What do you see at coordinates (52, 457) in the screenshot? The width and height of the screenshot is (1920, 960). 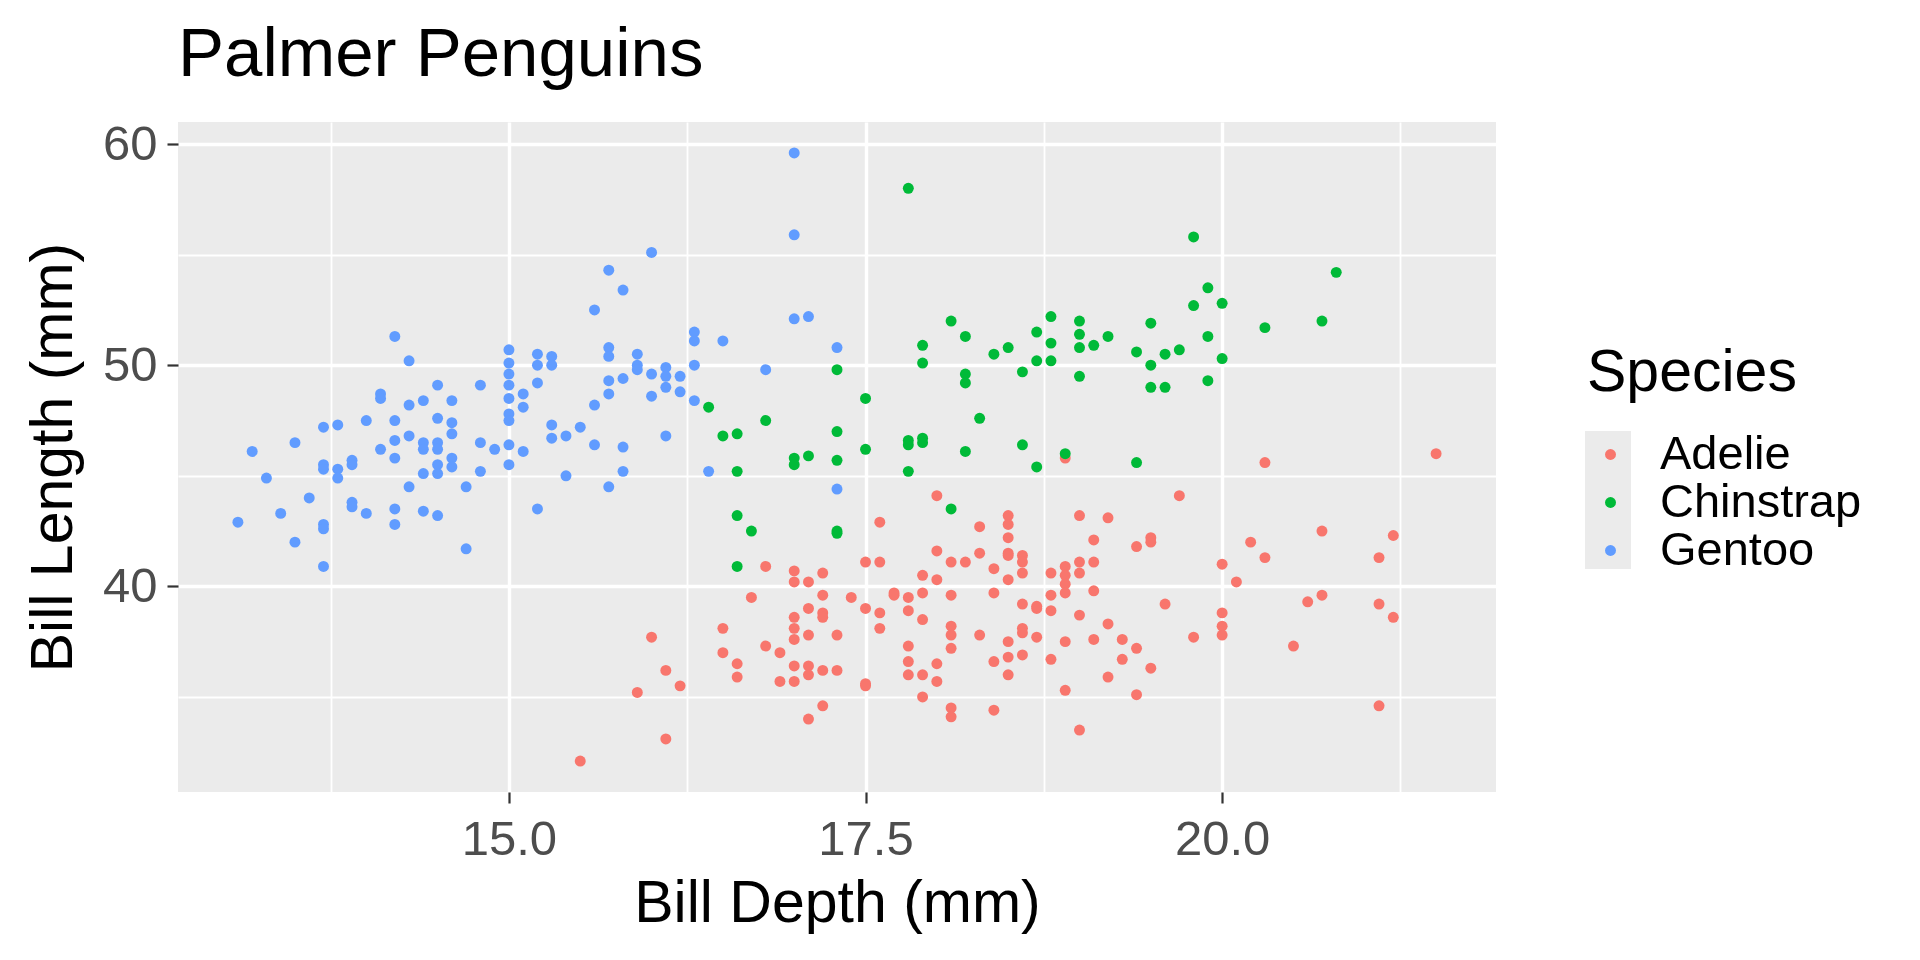 I see `y-axis-title: Bill Length (mm)` at bounding box center [52, 457].